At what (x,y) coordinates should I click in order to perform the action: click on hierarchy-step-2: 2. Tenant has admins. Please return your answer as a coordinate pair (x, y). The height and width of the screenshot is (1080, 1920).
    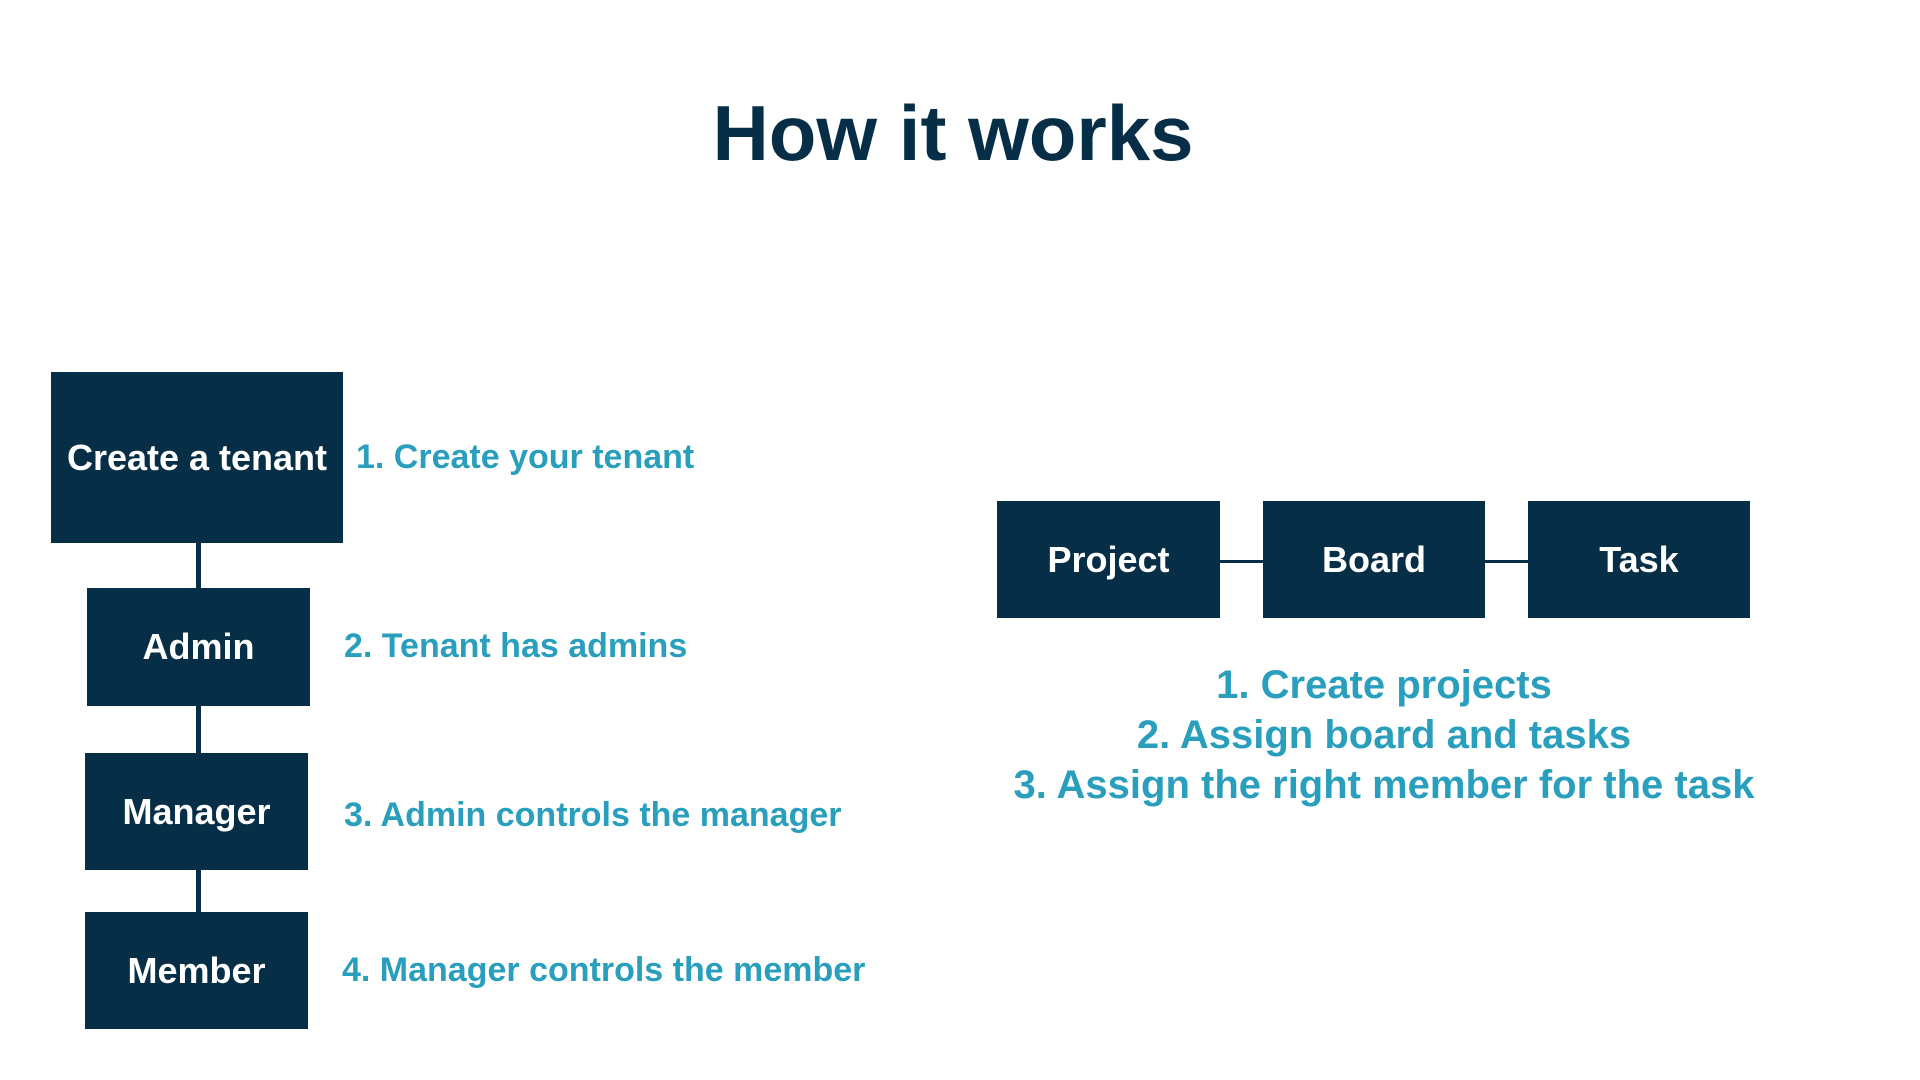
    Looking at the image, I should click on (516, 646).